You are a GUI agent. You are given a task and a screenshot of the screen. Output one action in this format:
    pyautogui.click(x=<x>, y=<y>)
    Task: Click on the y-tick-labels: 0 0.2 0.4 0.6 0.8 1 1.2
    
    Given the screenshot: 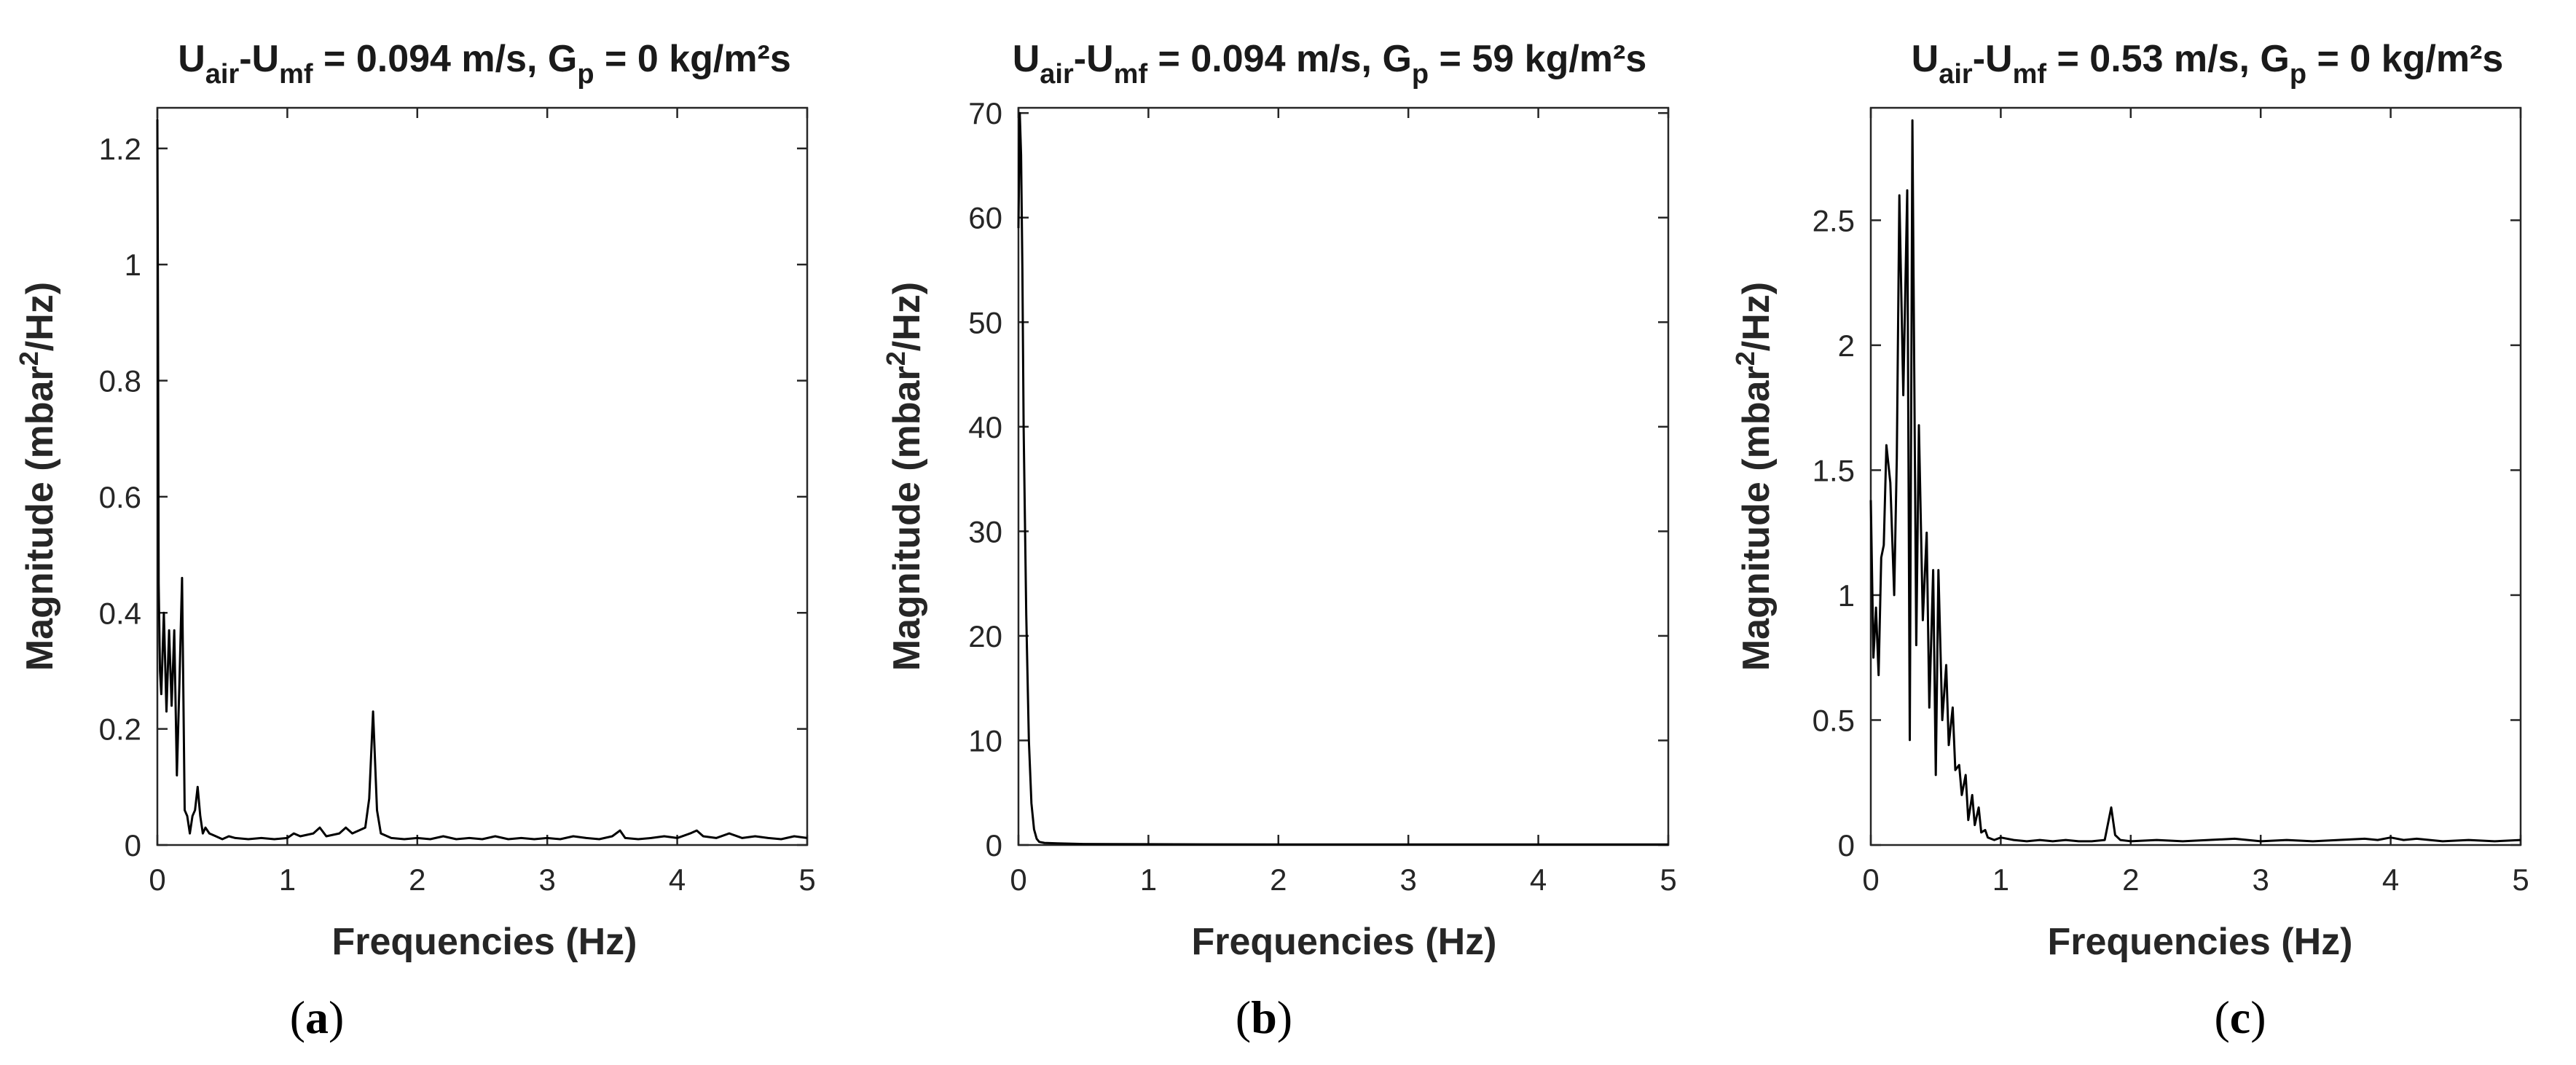 What is the action you would take?
    pyautogui.click(x=120, y=497)
    